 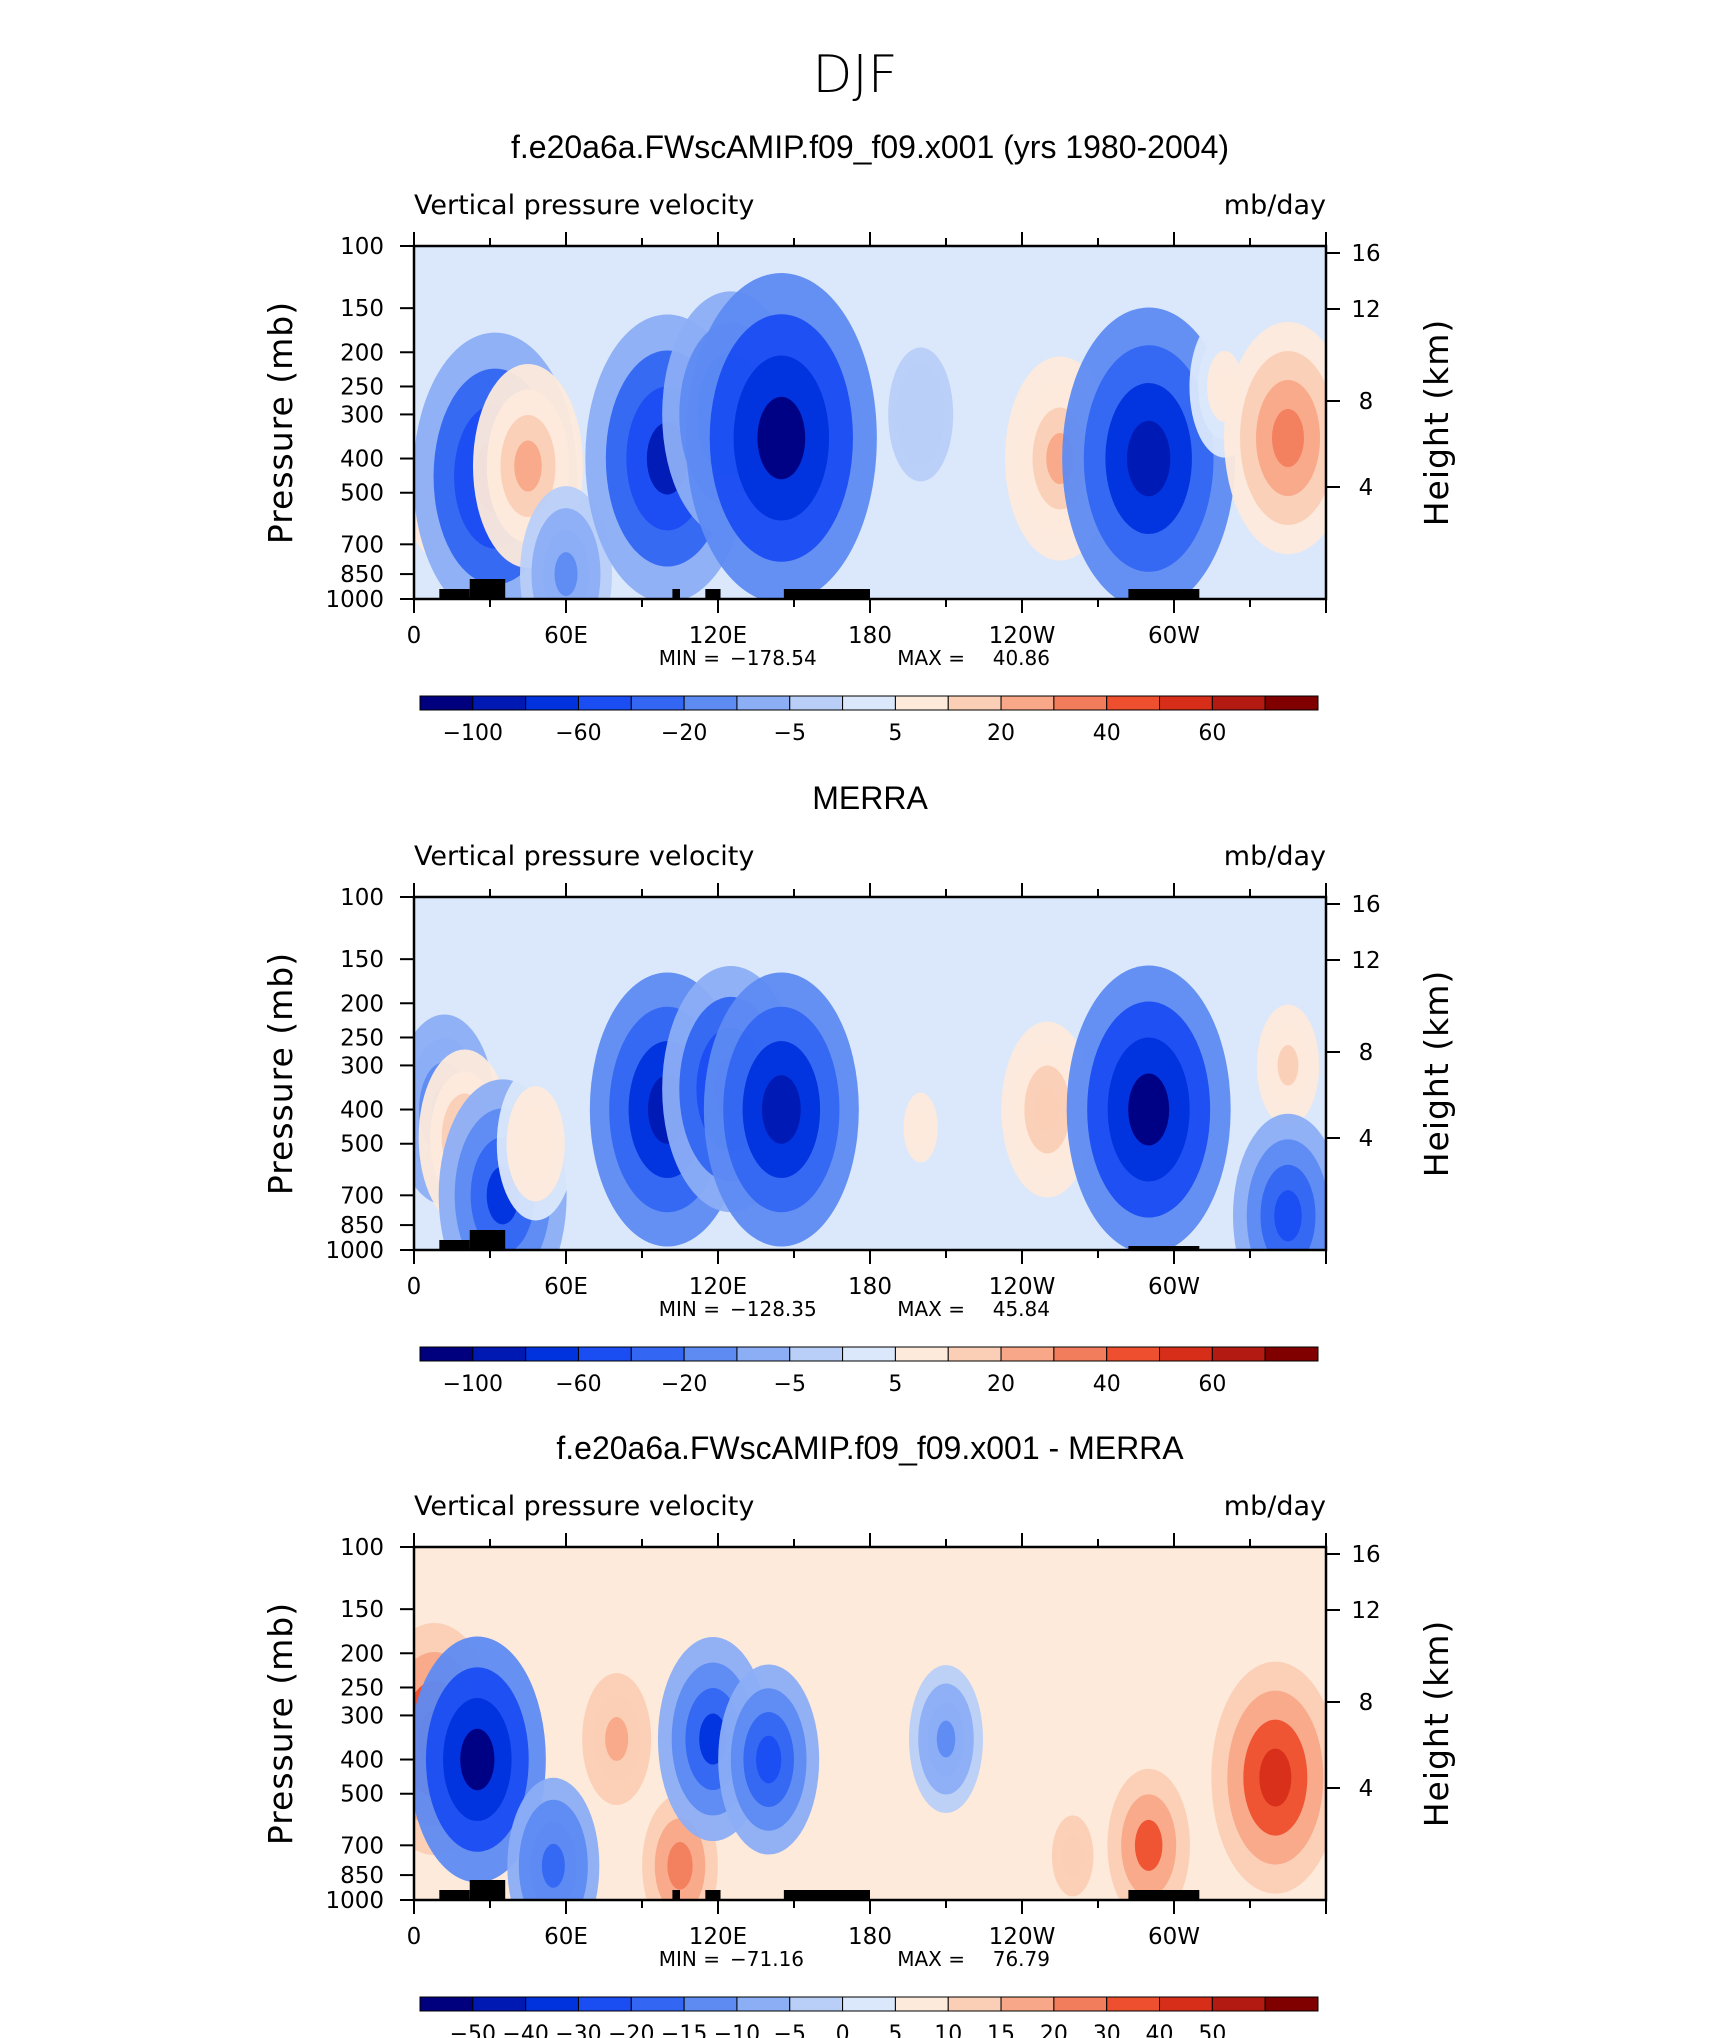 I want to click on panel-title: MERRA, so click(x=870, y=798).